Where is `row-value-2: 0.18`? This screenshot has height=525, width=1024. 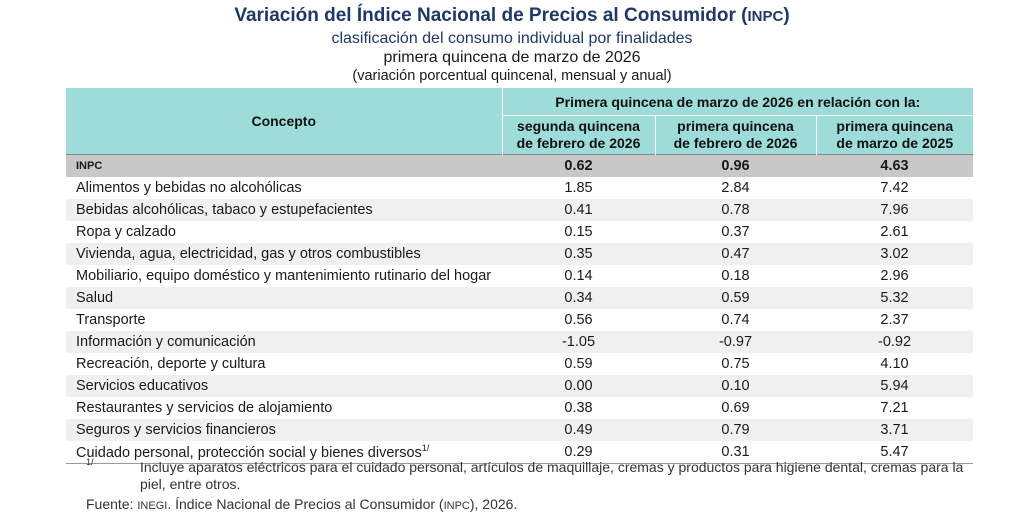 row-value-2: 0.18 is located at coordinates (735, 276).